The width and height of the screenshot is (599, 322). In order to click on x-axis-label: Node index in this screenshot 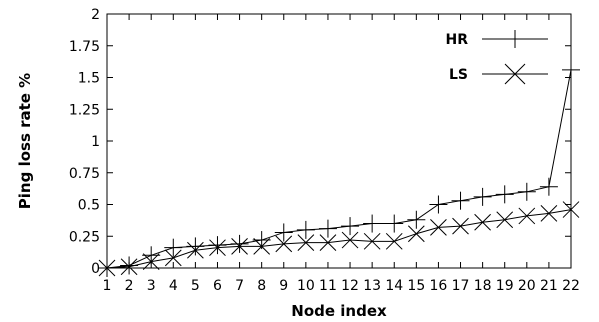, I will do `click(339, 311)`.